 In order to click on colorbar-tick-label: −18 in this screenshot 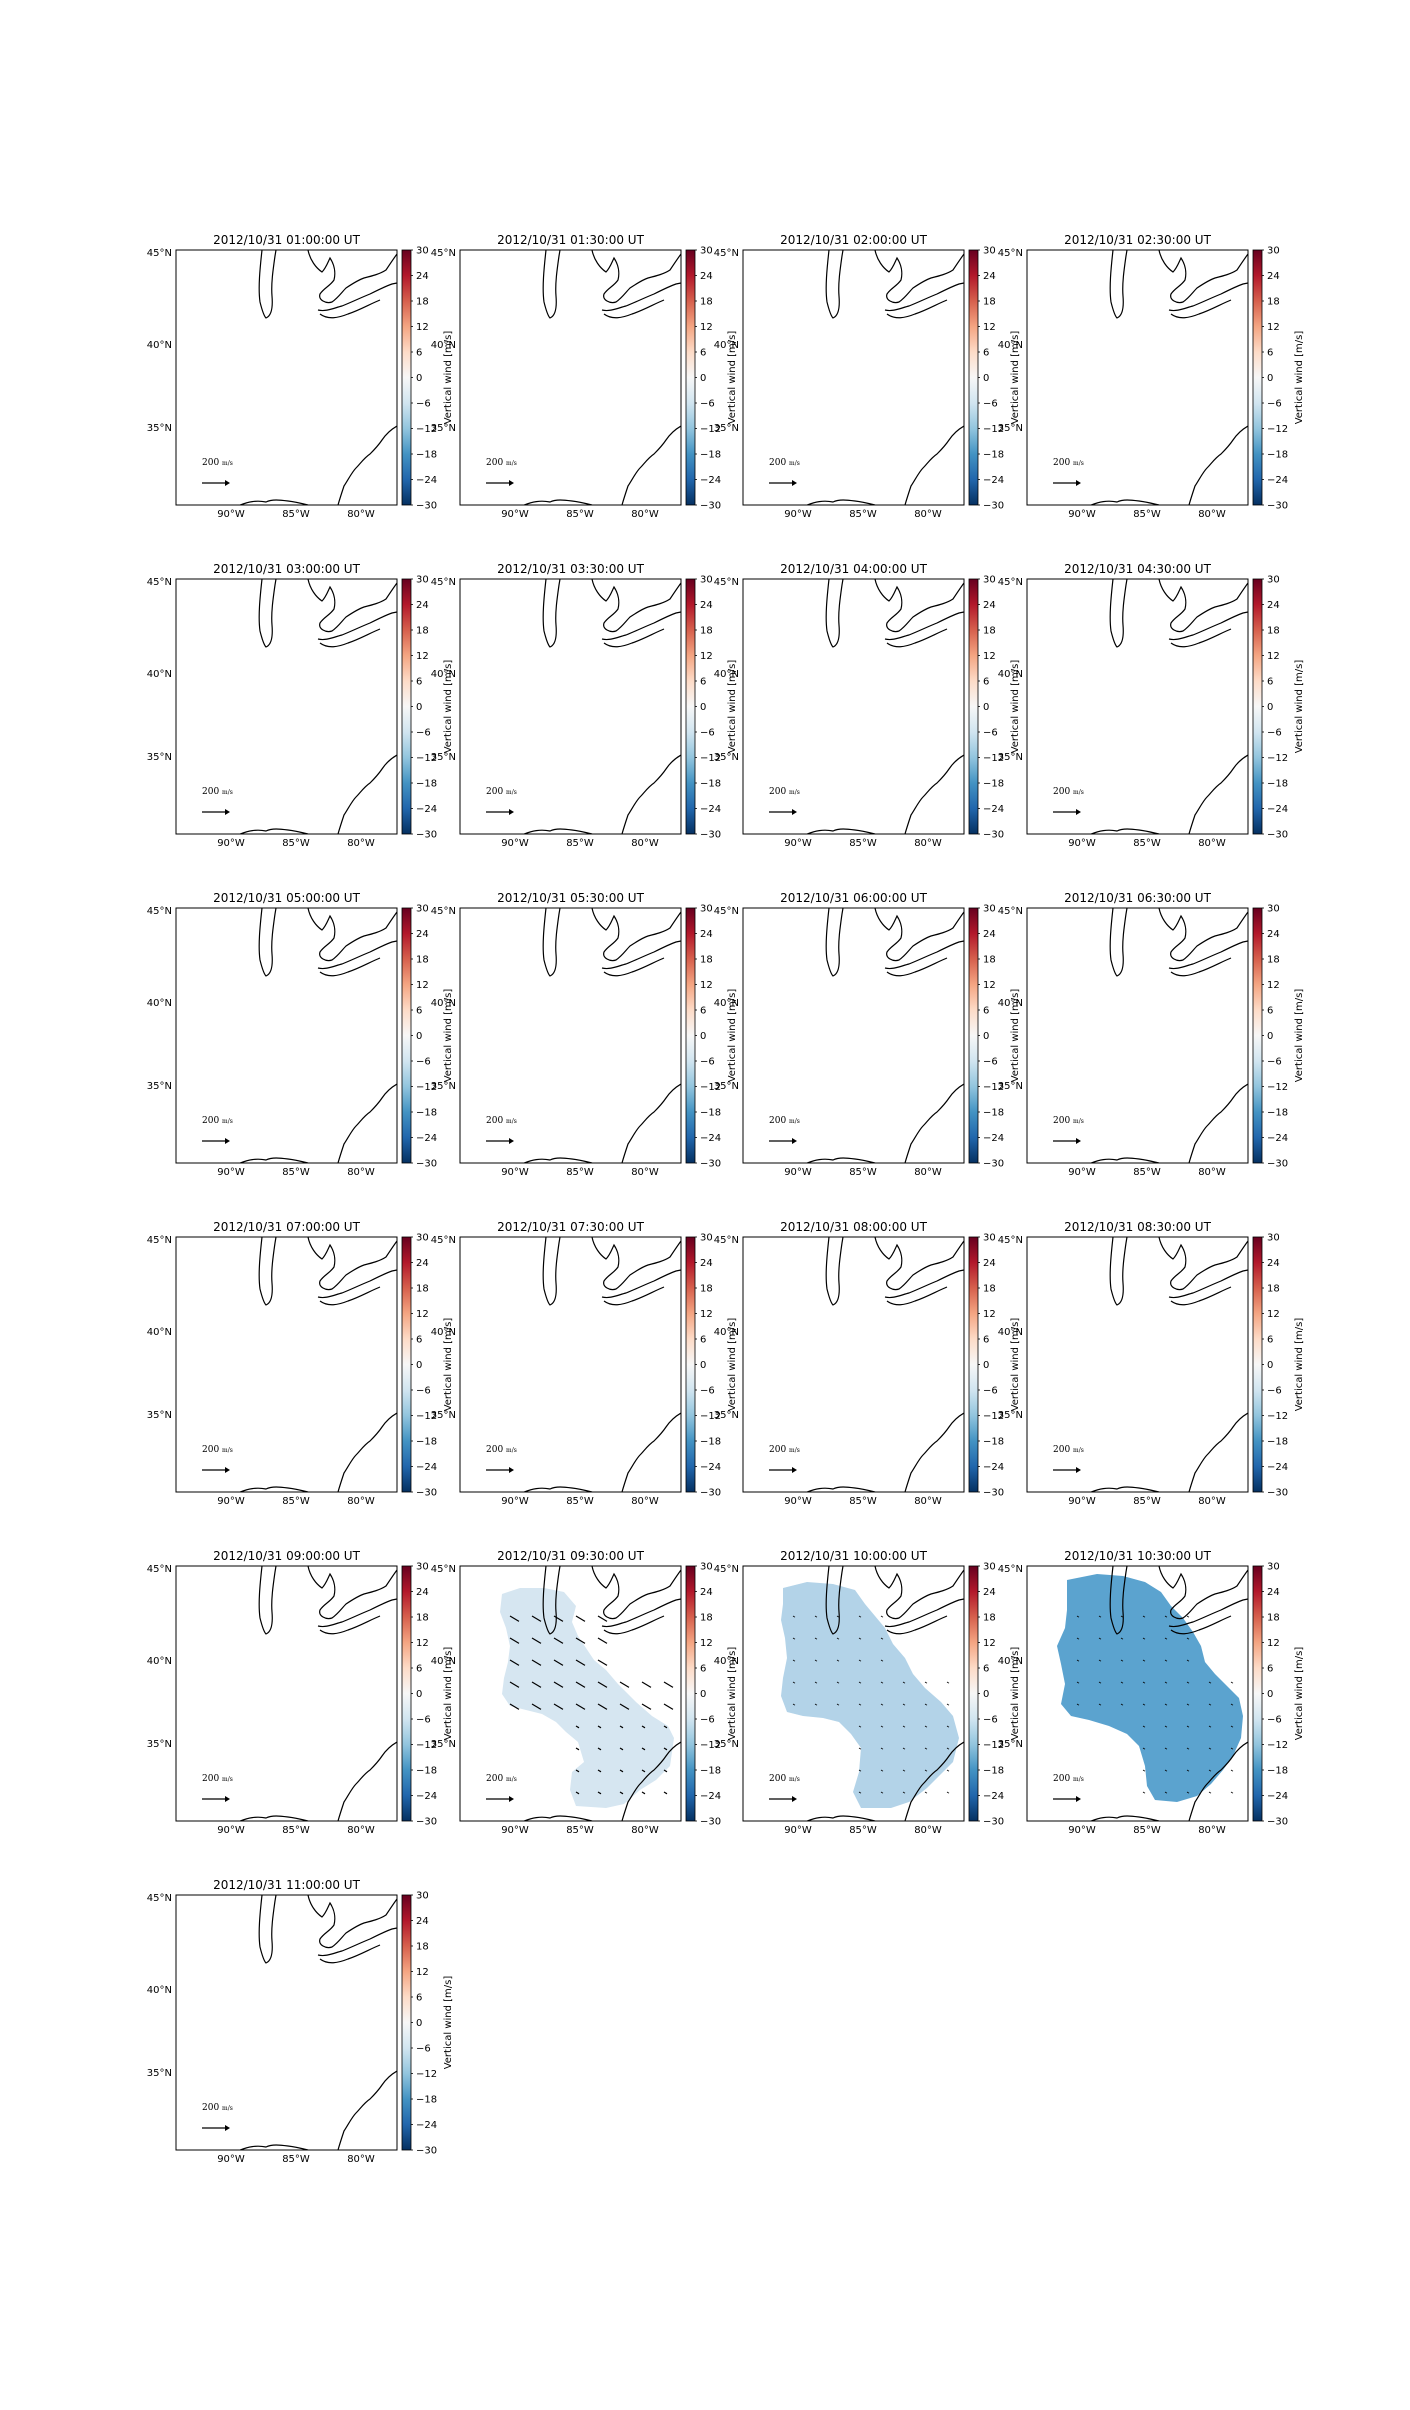, I will do `click(1277, 1771)`.